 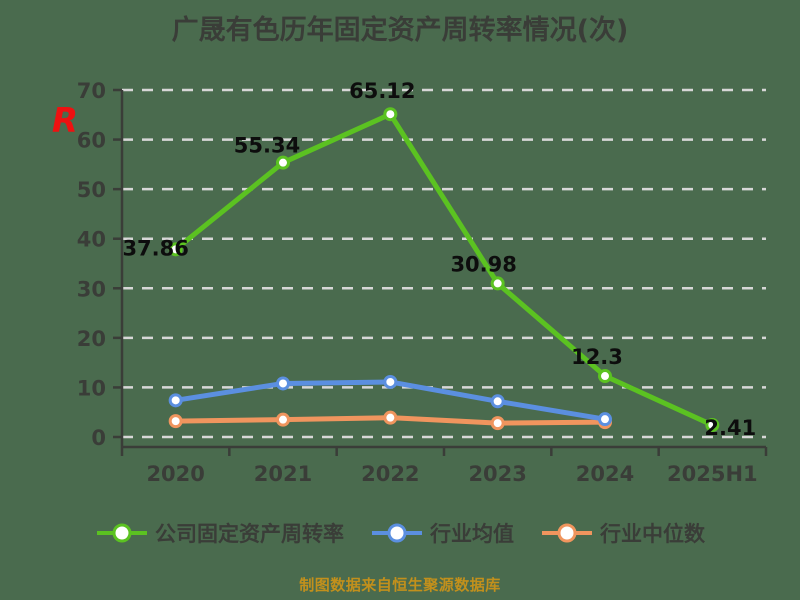 I want to click on legend-item-label: 行业均值, so click(x=472, y=534).